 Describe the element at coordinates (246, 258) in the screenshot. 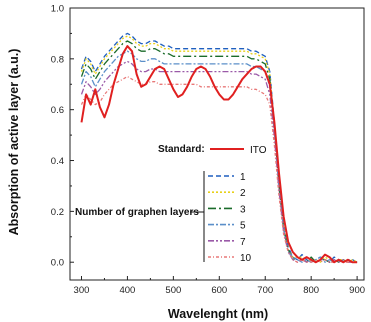

I see `legend-label-10: 10` at that location.